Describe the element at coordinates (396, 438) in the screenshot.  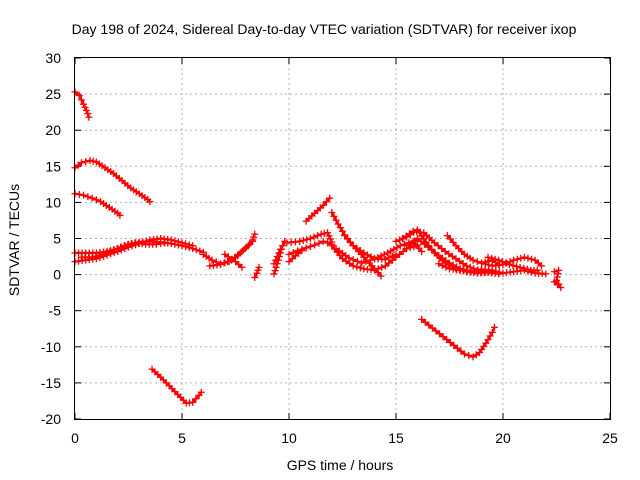
I see `x-tick-label: 15` at that location.